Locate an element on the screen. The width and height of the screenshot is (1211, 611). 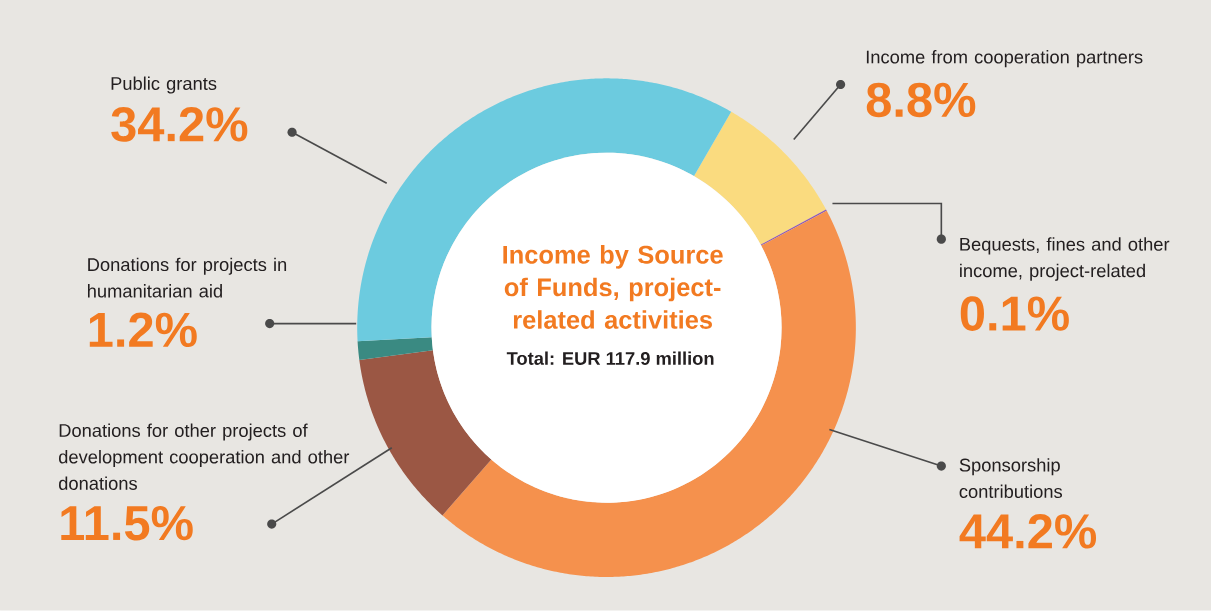
slice-label: Donations for other projects of development cooperation and other donations is located at coordinates (204, 457).